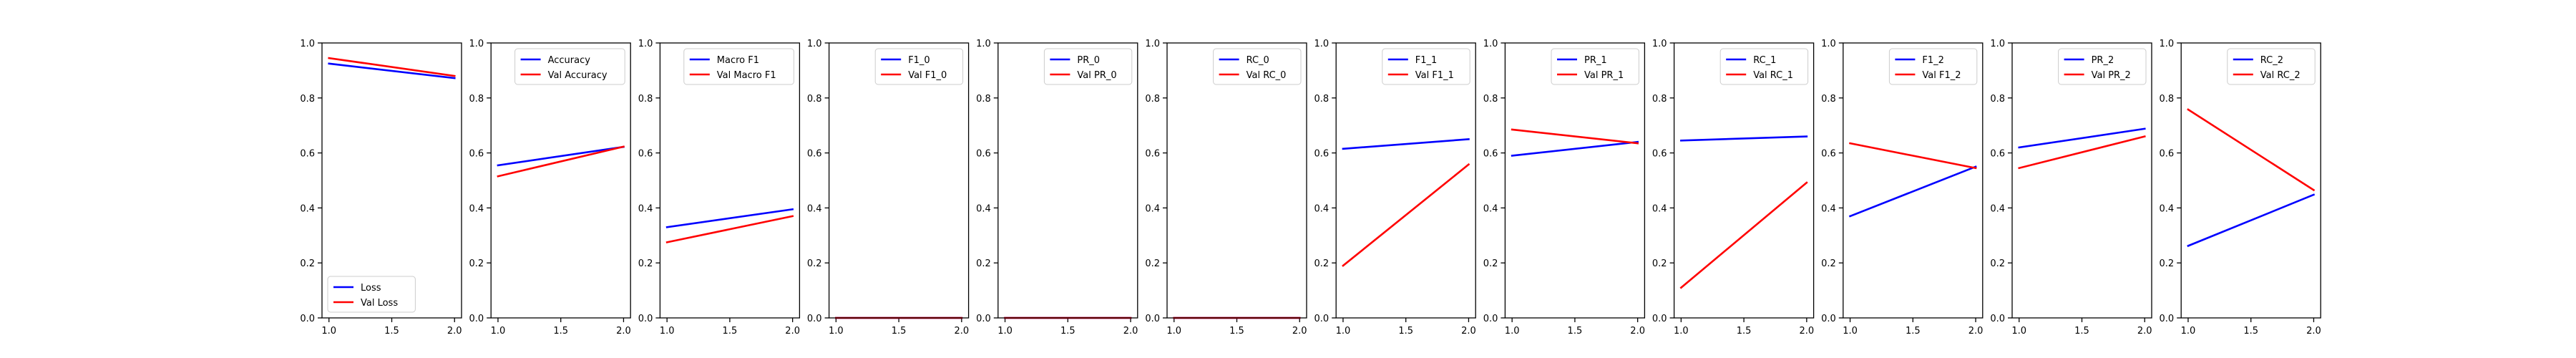  What do you see at coordinates (1257, 60) in the screenshot?
I see `legend-label: RC_0` at bounding box center [1257, 60].